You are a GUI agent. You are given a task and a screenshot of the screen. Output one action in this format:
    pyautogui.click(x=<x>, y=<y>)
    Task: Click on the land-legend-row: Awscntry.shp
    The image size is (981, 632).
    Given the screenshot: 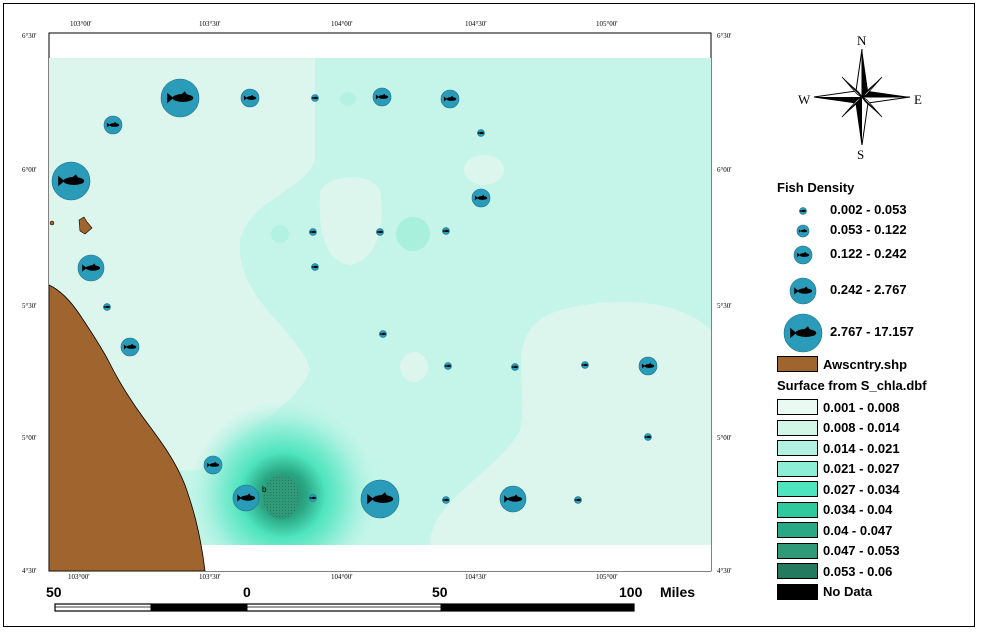 What is the action you would take?
    pyautogui.click(x=842, y=364)
    